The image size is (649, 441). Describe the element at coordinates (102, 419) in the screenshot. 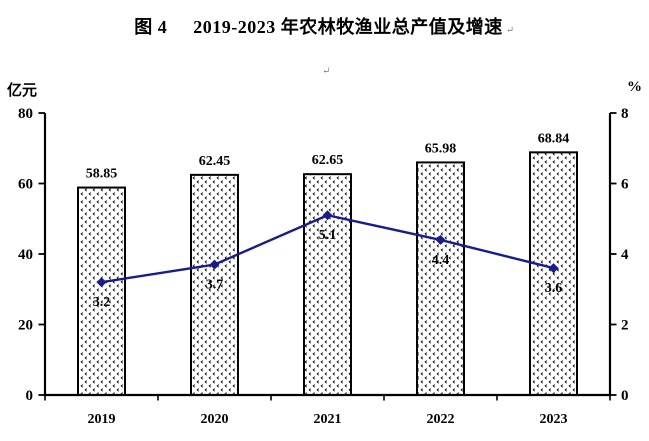

I see `x-axis-category-label: 2019` at that location.